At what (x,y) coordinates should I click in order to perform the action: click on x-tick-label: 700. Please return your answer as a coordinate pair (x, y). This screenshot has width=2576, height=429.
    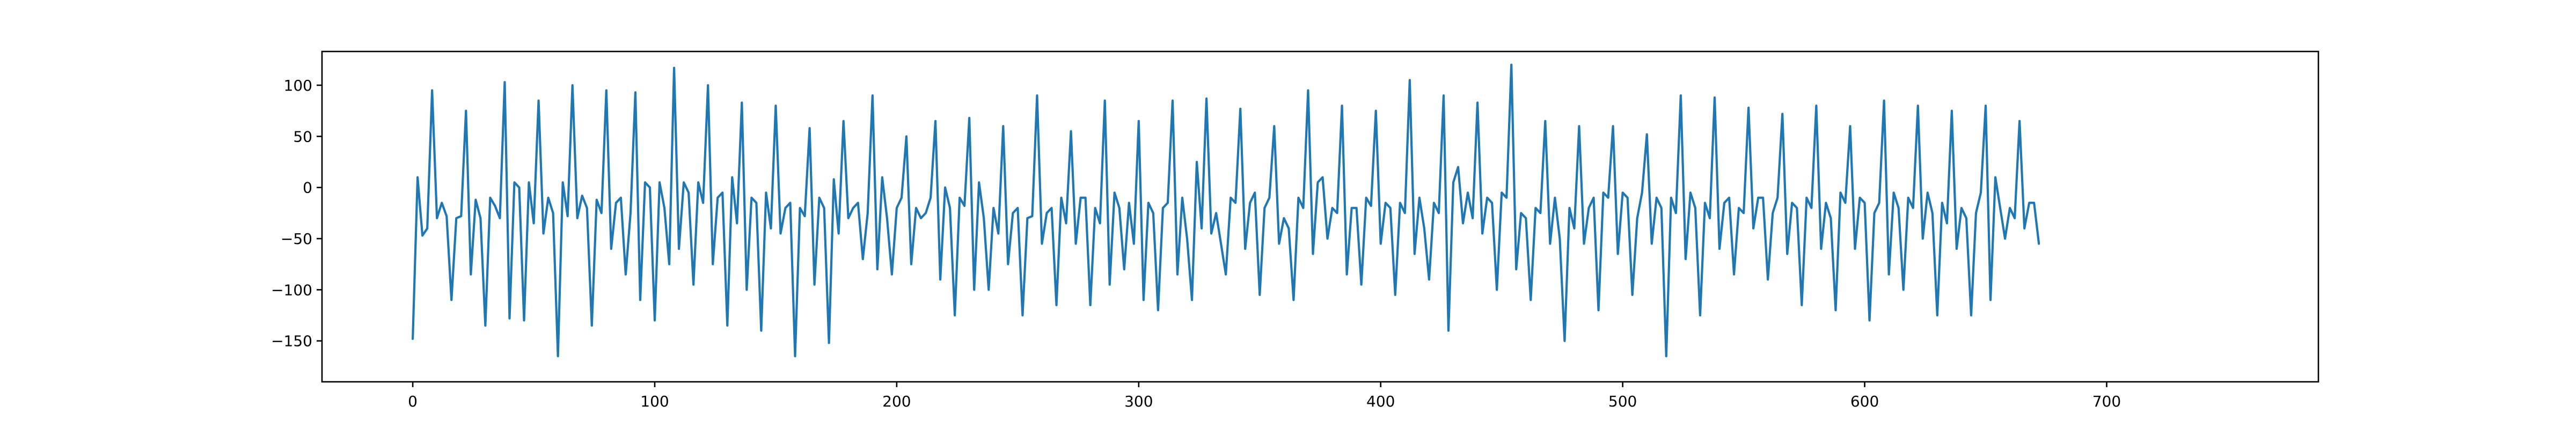
    Looking at the image, I should click on (2106, 401).